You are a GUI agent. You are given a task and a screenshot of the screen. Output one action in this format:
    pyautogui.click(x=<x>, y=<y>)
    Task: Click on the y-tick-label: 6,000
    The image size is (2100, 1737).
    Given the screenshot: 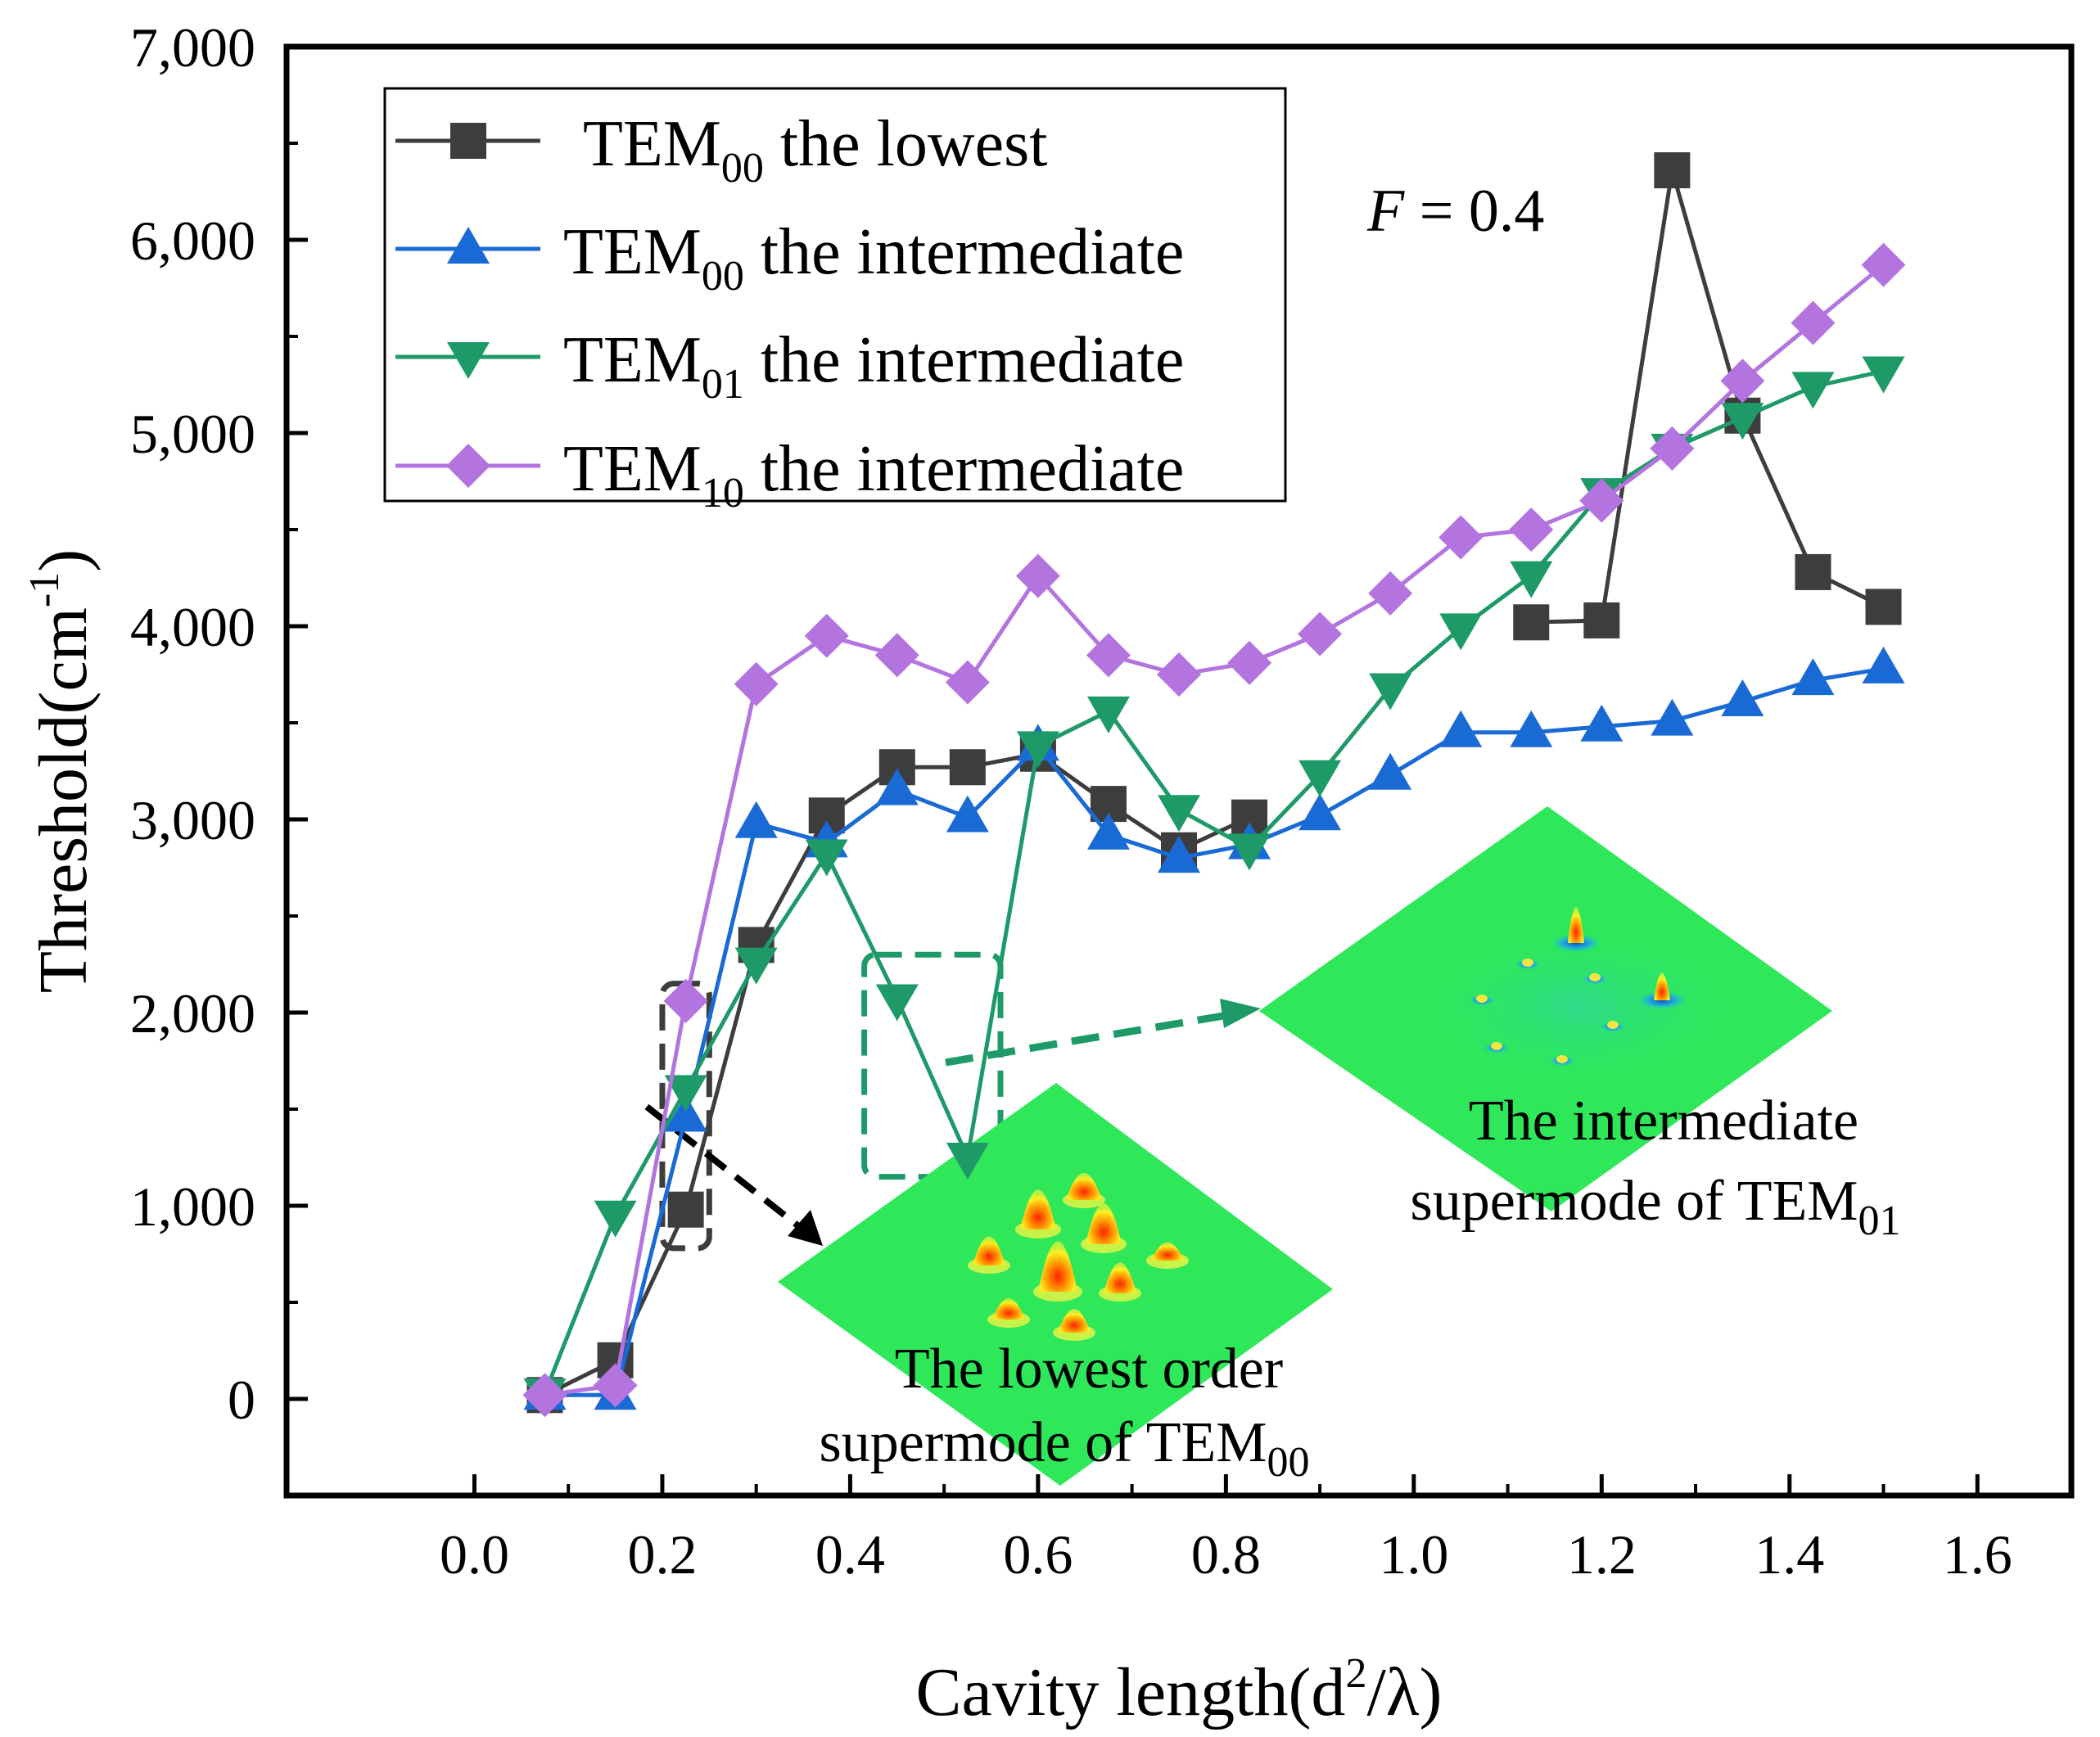 What is the action you would take?
    pyautogui.click(x=192, y=241)
    